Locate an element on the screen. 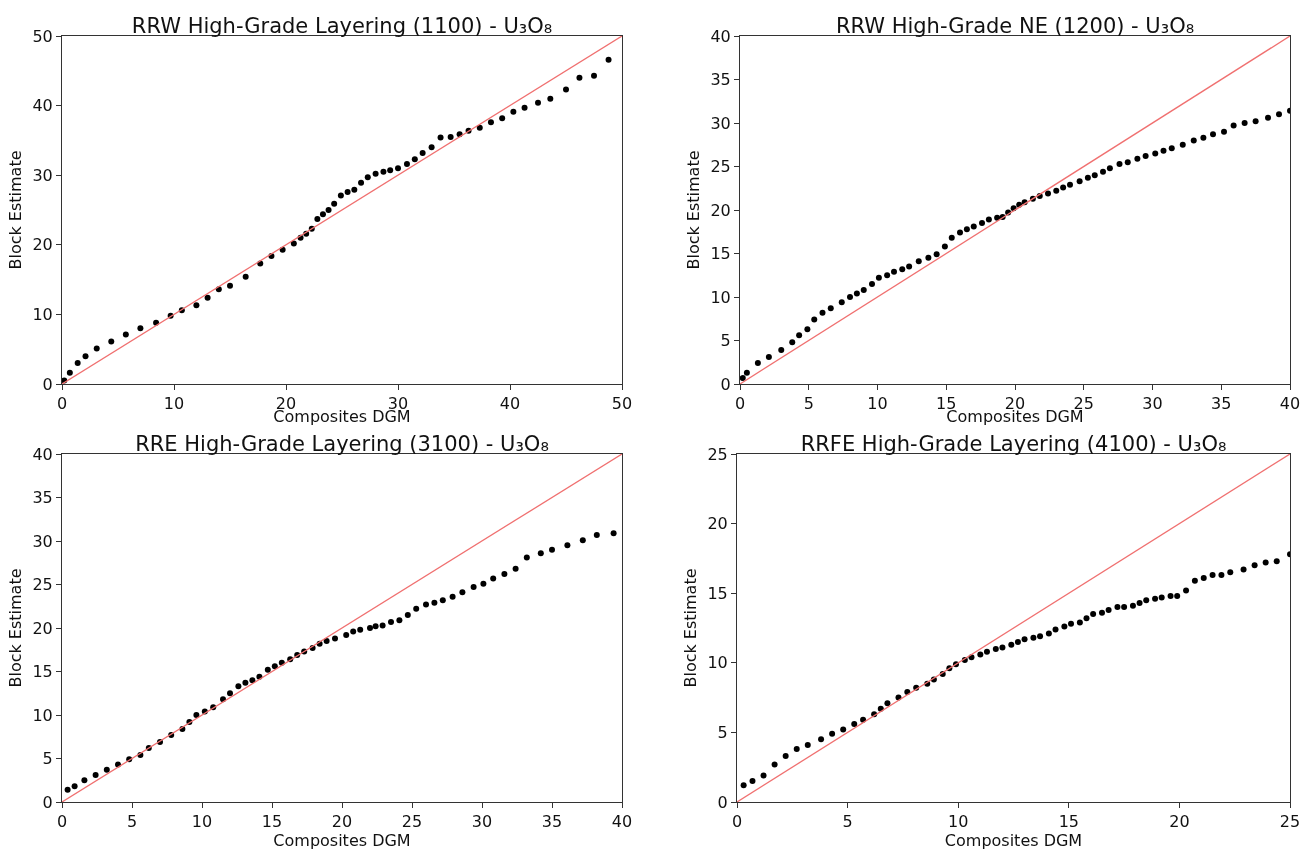 This screenshot has height=852, width=1310. x-tick-label: 0 is located at coordinates (62, 822).